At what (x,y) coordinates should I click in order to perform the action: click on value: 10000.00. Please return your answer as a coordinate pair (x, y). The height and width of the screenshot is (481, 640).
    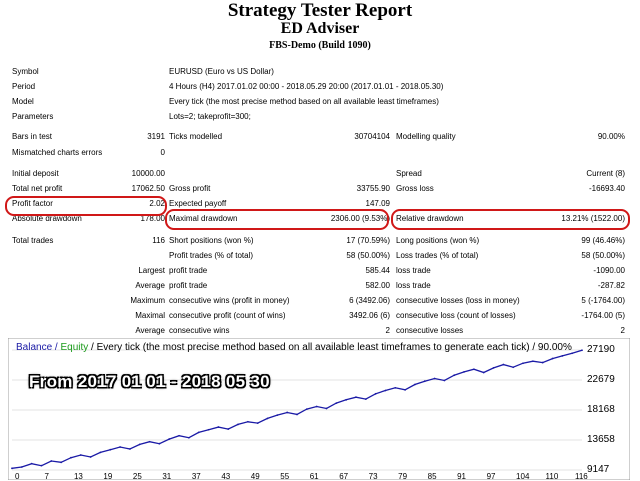
    Looking at the image, I should click on (148, 173).